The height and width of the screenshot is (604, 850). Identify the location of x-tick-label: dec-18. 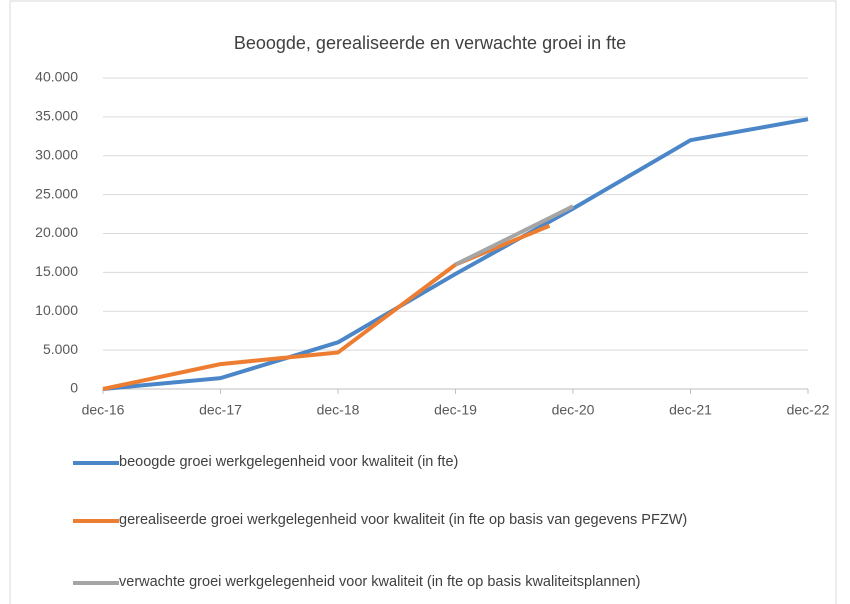
(338, 410).